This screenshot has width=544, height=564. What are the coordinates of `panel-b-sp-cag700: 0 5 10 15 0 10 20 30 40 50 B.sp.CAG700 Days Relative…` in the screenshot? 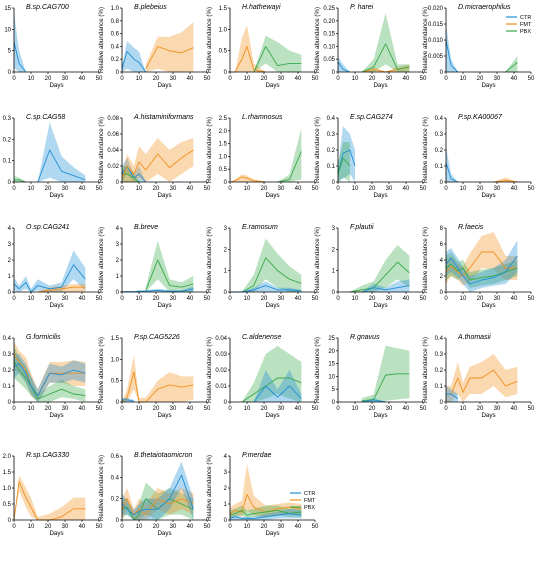 It's located at (53, 46).